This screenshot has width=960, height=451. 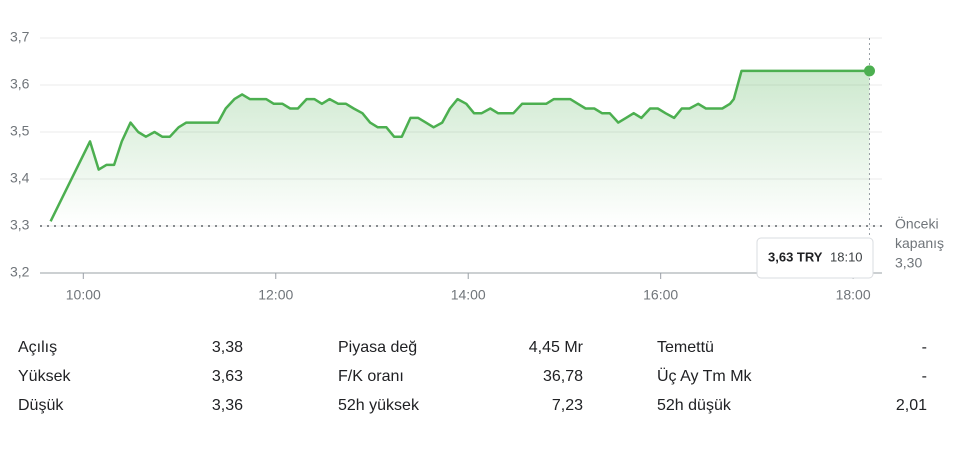 What do you see at coordinates (660, 295) in the screenshot?
I see `x-tick-label: 16:00` at bounding box center [660, 295].